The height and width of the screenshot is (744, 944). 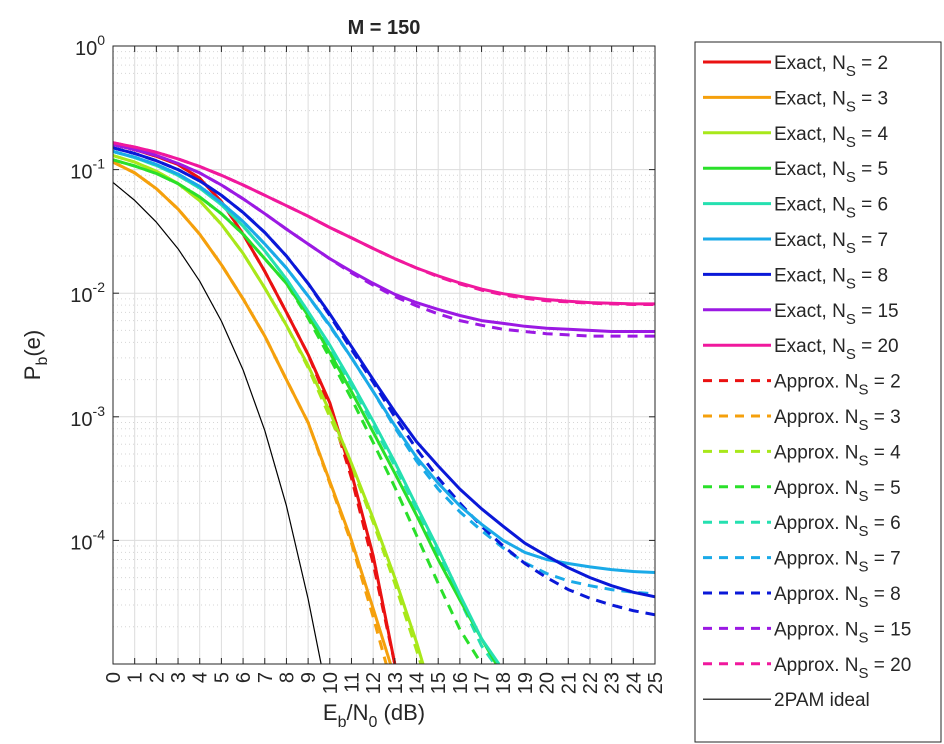 I want to click on legend-label-17: Approx. NS = 20, so click(x=842, y=668).